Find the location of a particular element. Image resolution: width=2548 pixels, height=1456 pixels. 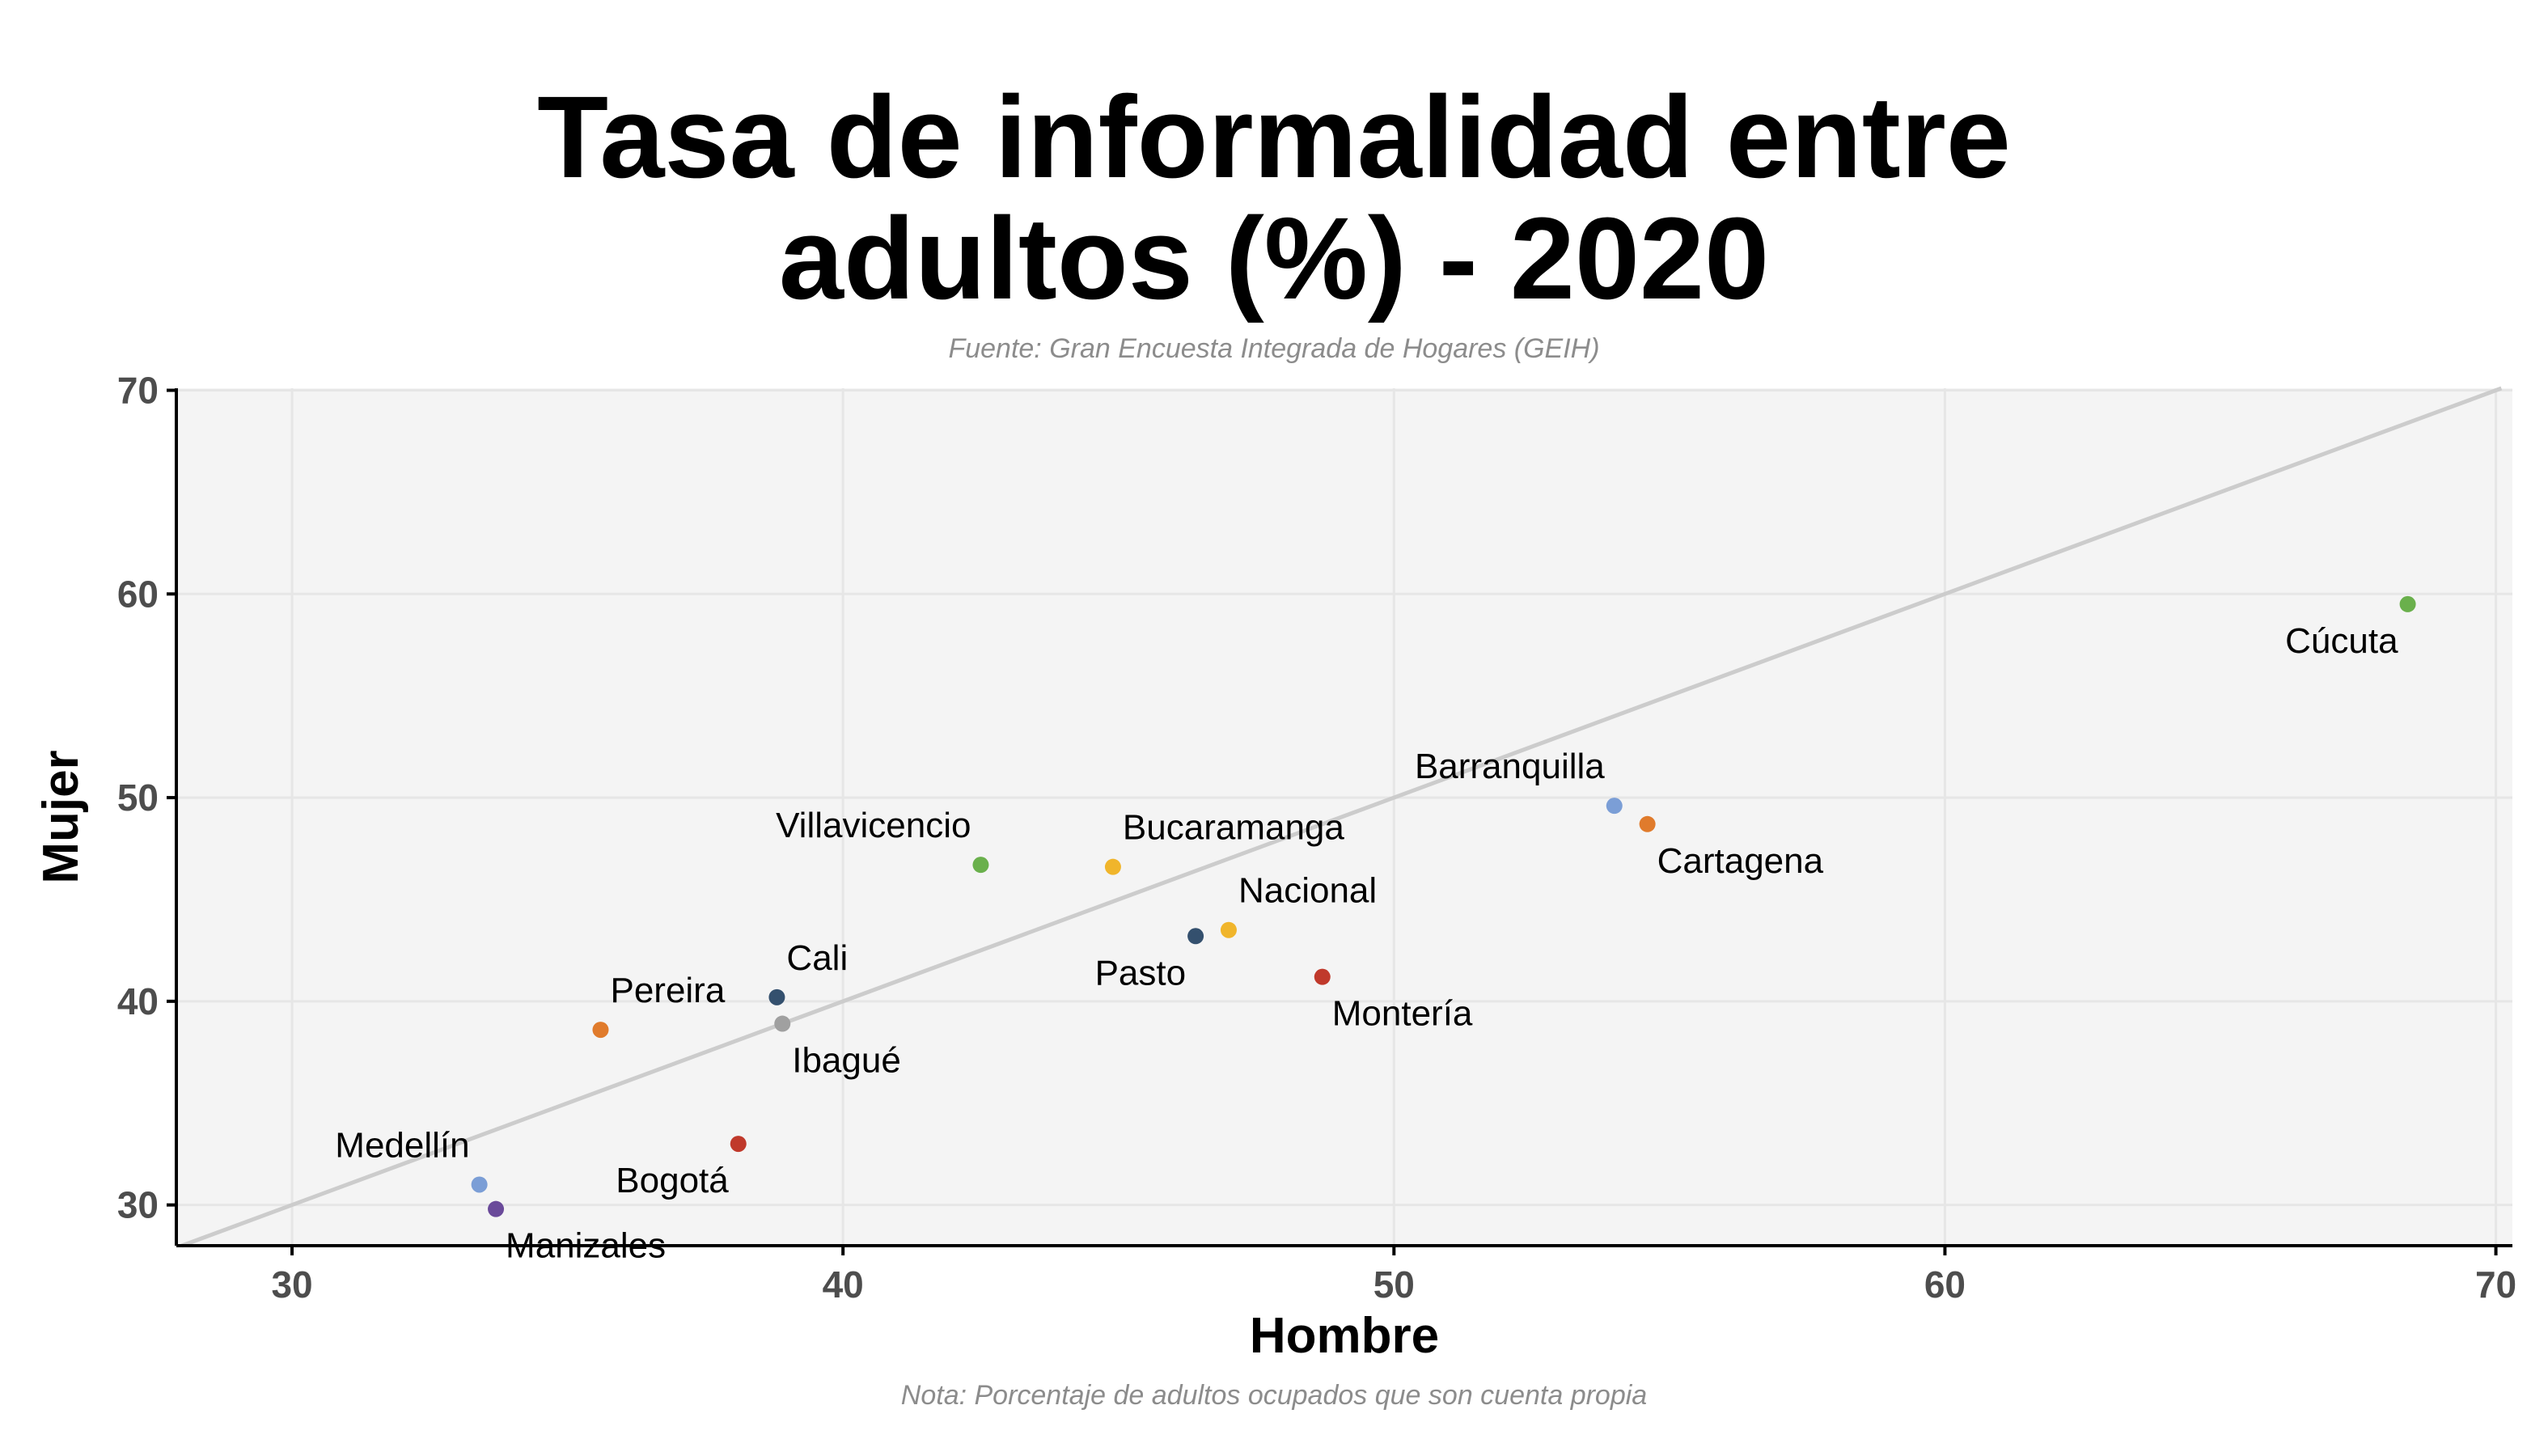

y-tick-label: 40 is located at coordinates (138, 1001).